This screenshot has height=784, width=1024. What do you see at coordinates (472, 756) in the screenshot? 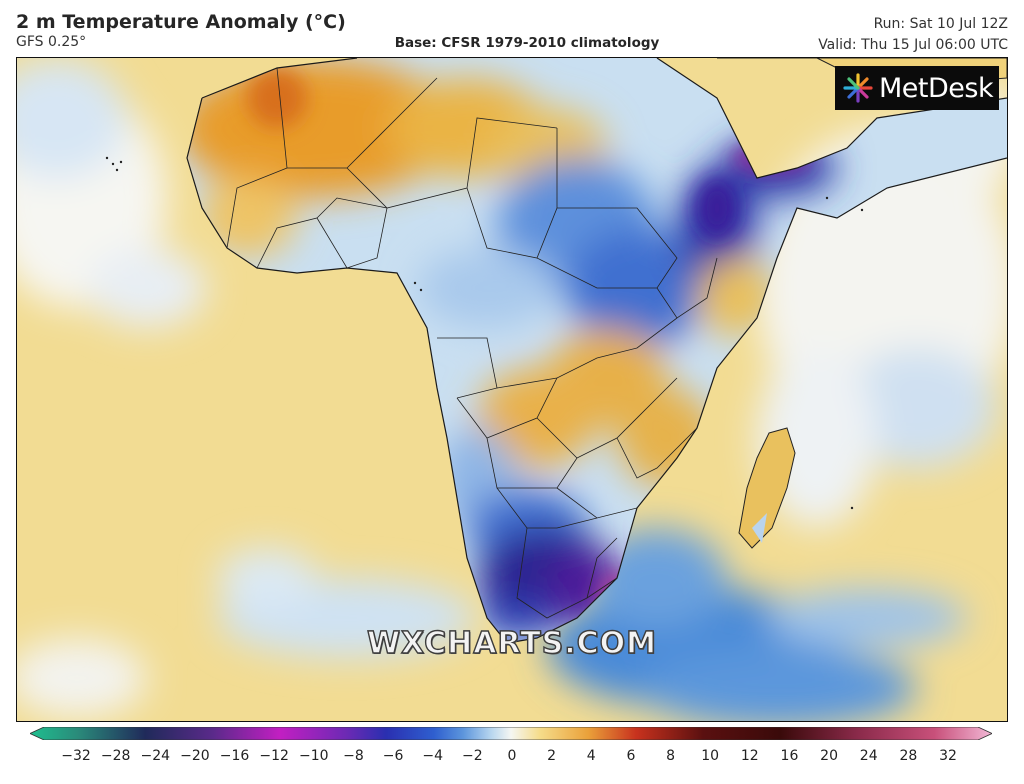
I see `colorbar-tick-label: −2` at bounding box center [472, 756].